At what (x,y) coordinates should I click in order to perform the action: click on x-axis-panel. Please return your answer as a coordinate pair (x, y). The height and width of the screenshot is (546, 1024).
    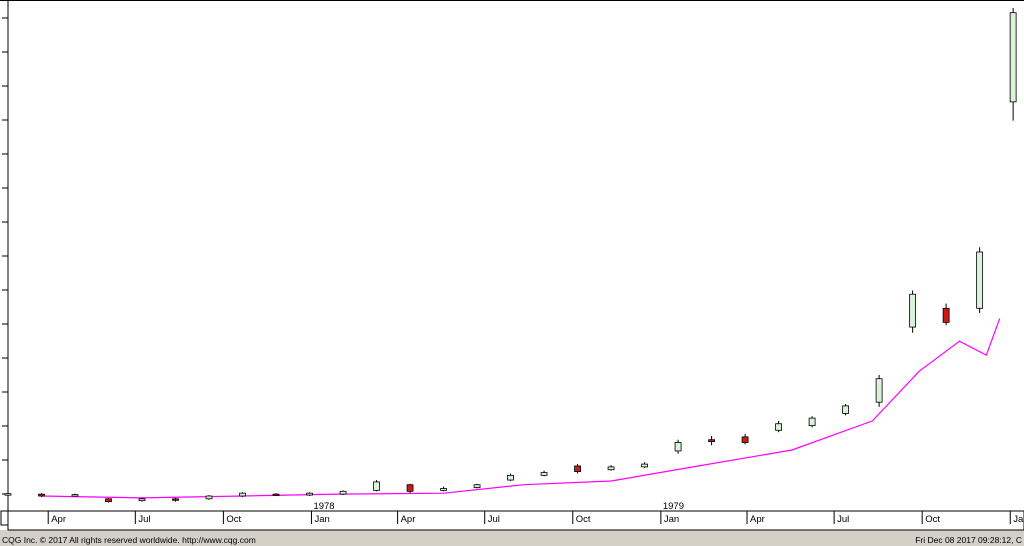
    Looking at the image, I should click on (515, 520).